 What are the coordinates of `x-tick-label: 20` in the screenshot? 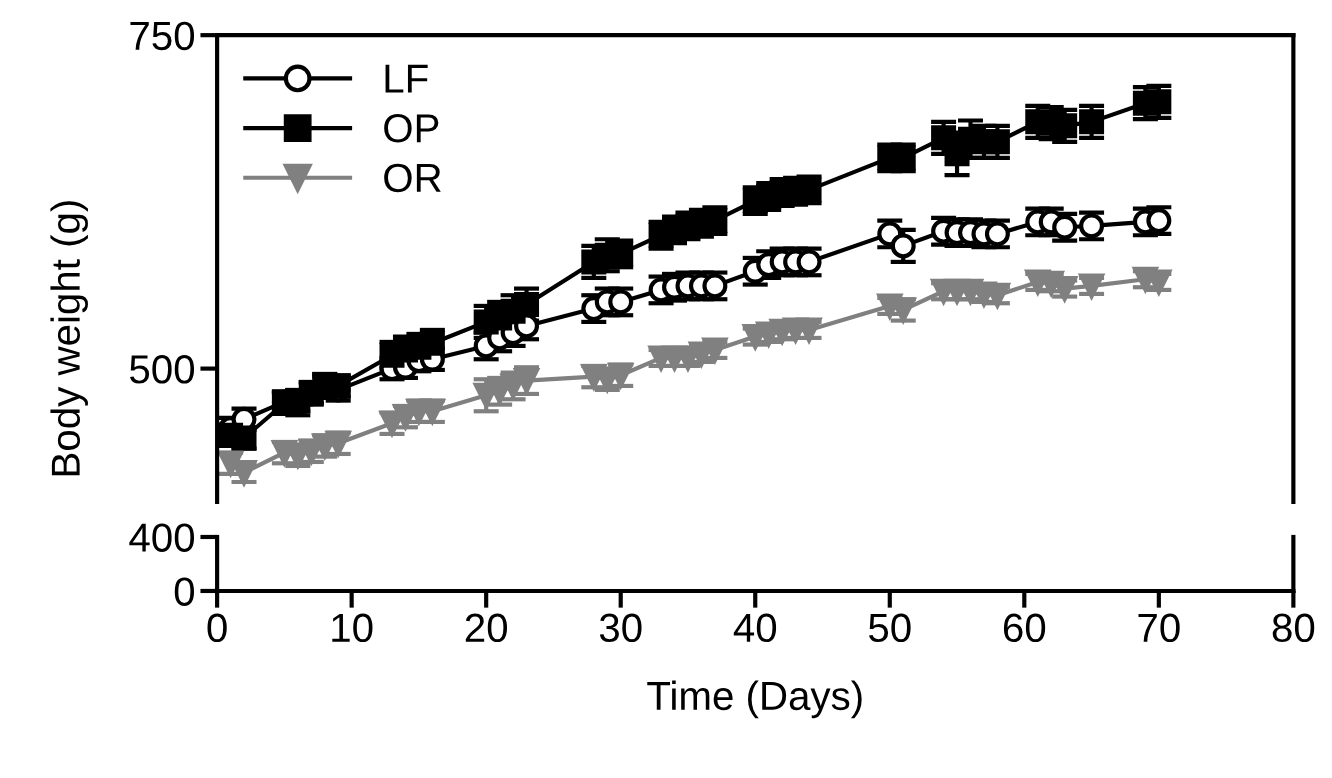 It's located at (486, 628).